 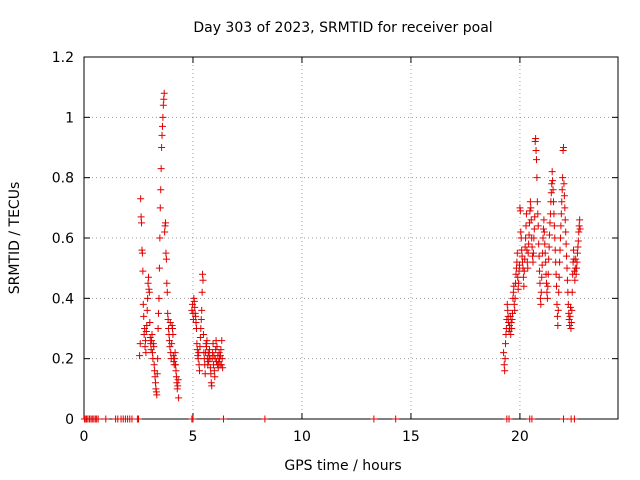 I want to click on y-tick-label: 0.8, so click(x=63, y=179).